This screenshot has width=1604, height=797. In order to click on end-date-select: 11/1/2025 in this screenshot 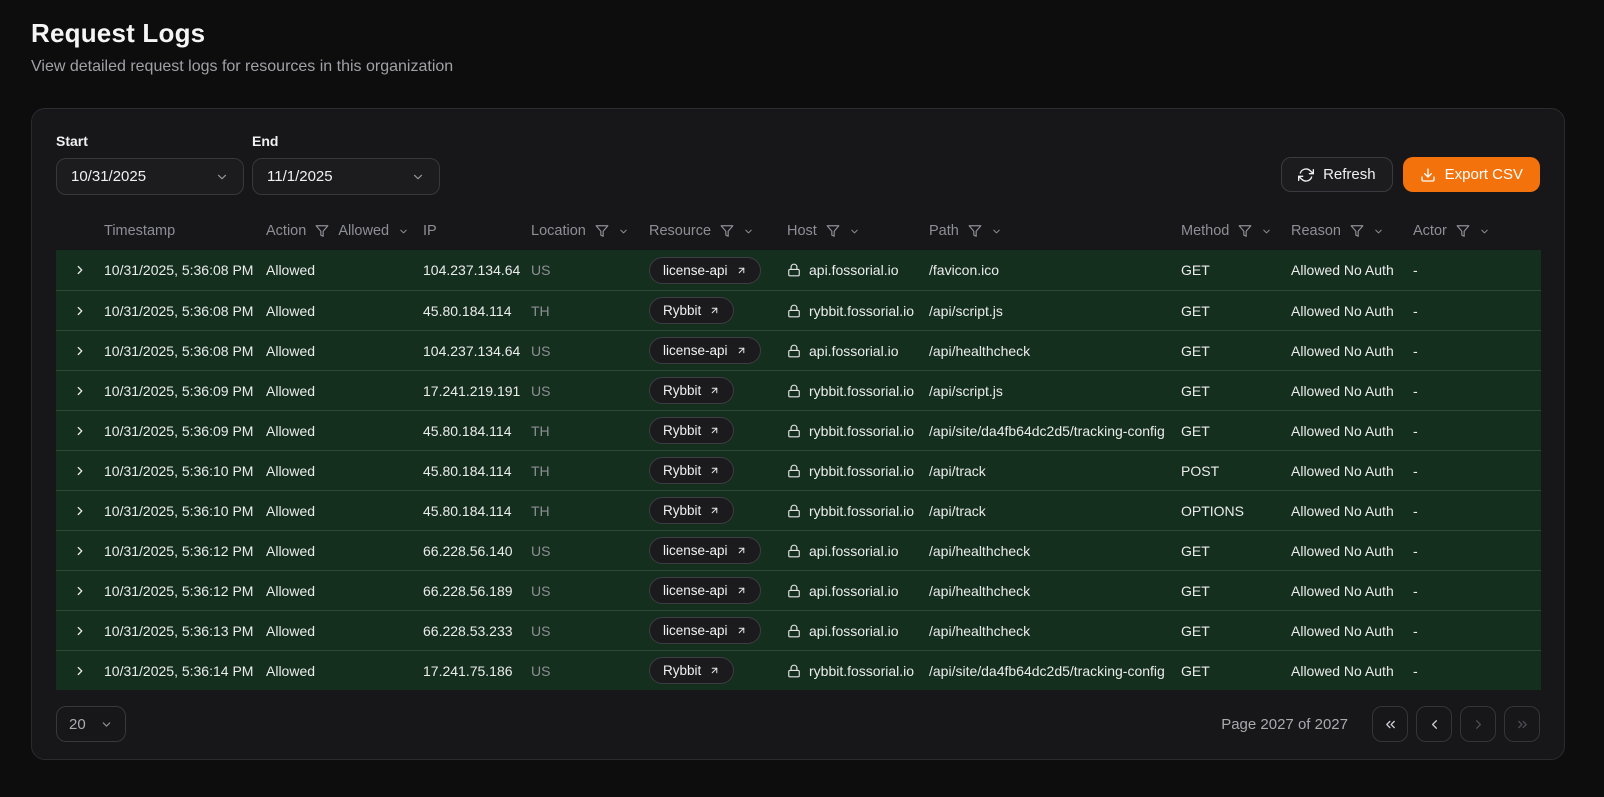, I will do `click(346, 176)`.